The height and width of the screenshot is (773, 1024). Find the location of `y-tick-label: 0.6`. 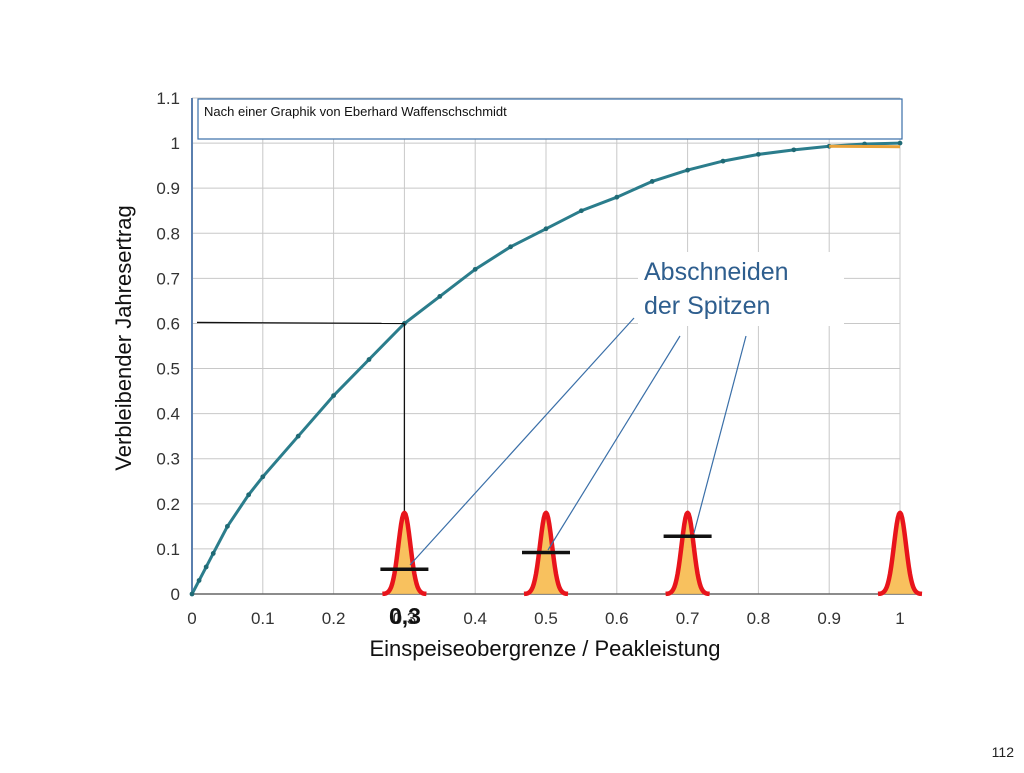

y-tick-label: 0.6 is located at coordinates (168, 323).